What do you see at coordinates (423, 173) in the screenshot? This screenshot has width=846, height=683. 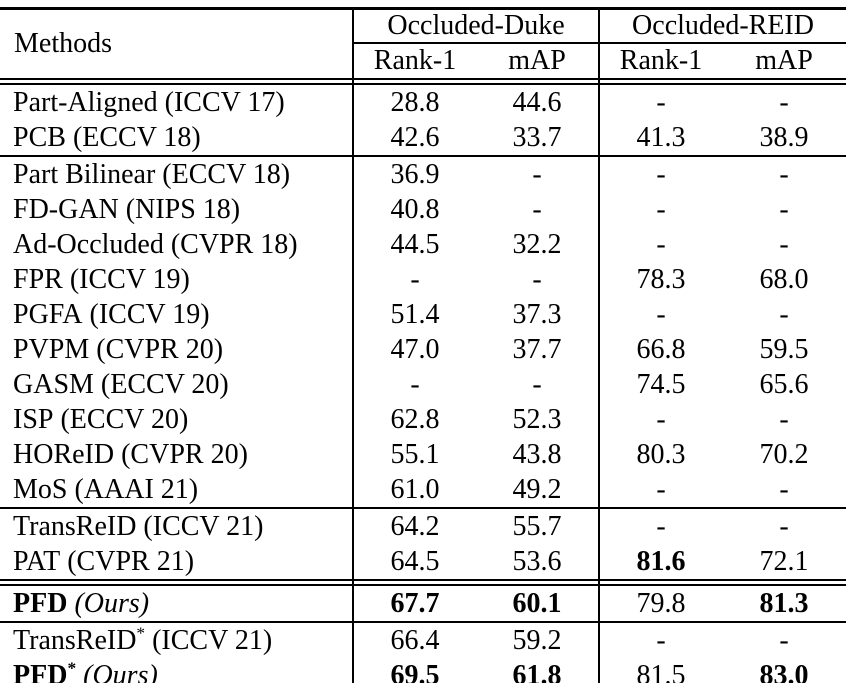 I see `table-row: Part Bilinear (ECCV 18) 36.9 - - -` at bounding box center [423, 173].